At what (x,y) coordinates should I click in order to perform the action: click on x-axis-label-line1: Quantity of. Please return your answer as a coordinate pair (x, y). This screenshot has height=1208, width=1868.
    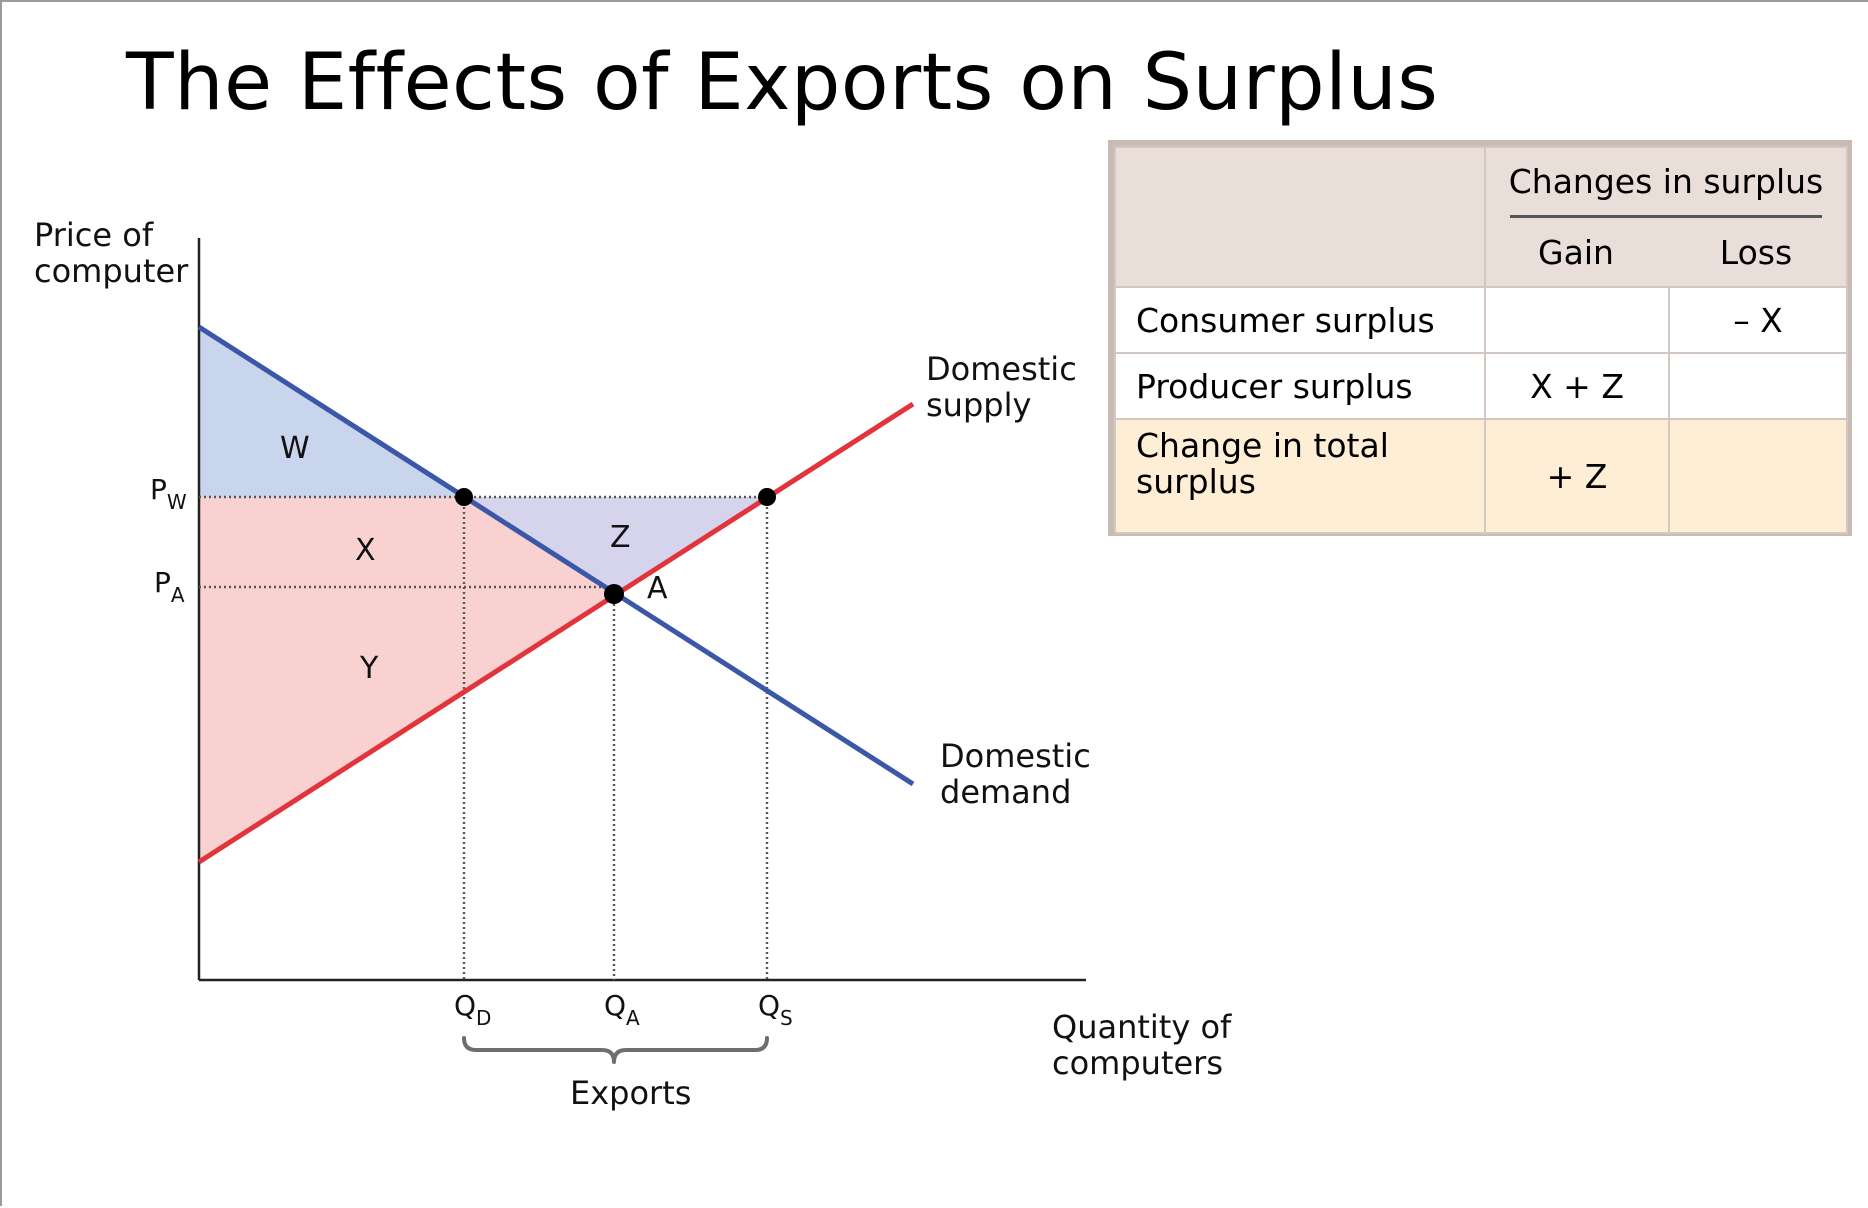
    Looking at the image, I should click on (1142, 1027).